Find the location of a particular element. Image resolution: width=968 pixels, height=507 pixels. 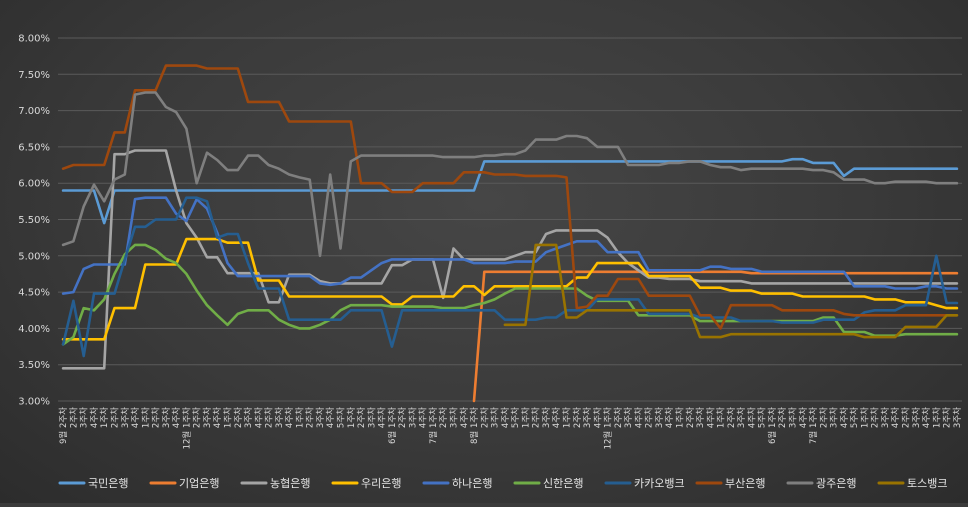

y-tick-label: 4.00% is located at coordinates (34, 329).